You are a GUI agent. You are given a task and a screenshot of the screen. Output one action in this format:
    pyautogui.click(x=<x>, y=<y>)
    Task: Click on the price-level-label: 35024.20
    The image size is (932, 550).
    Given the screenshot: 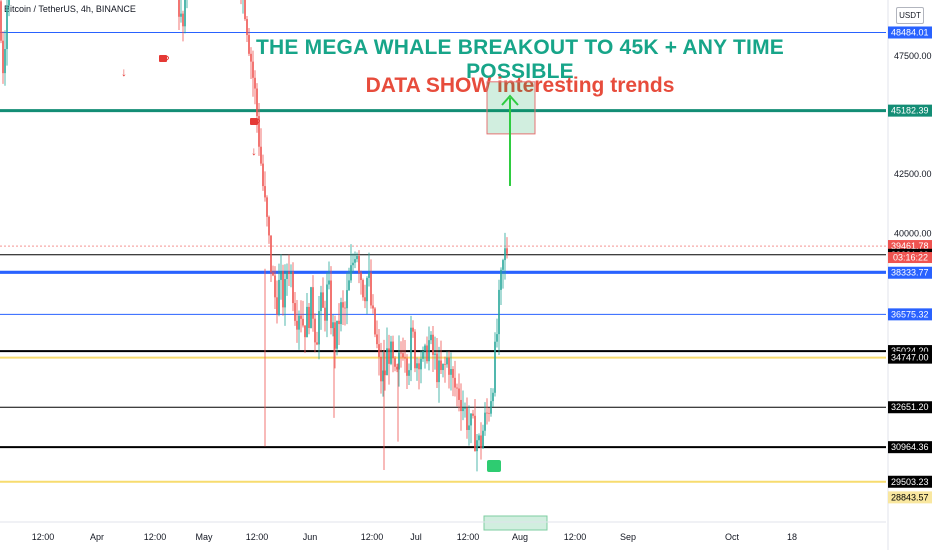 What is the action you would take?
    pyautogui.click(x=910, y=351)
    